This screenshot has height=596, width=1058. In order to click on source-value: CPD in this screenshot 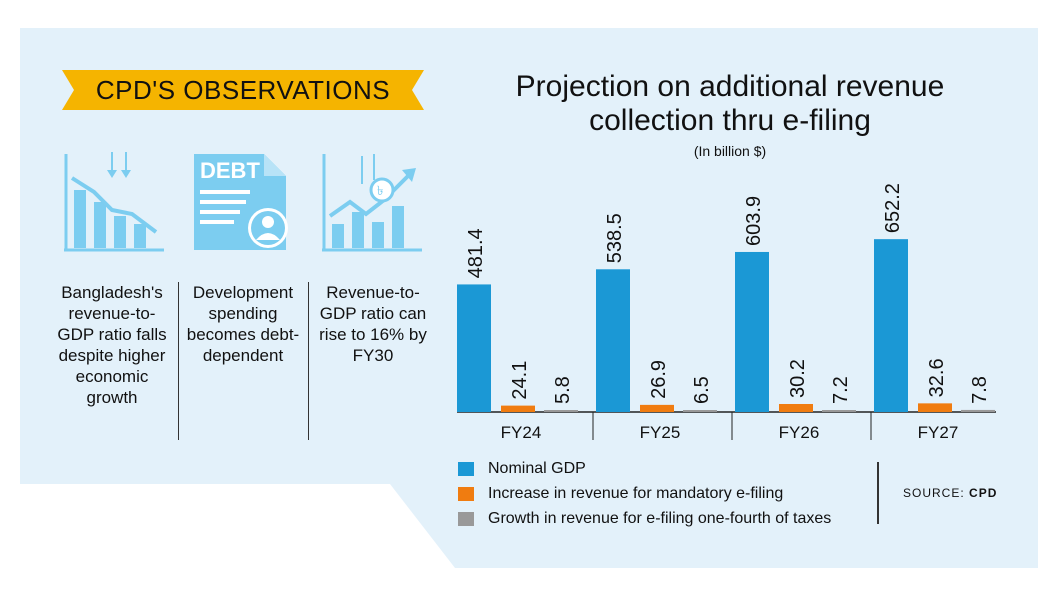, I will do `click(983, 493)`.